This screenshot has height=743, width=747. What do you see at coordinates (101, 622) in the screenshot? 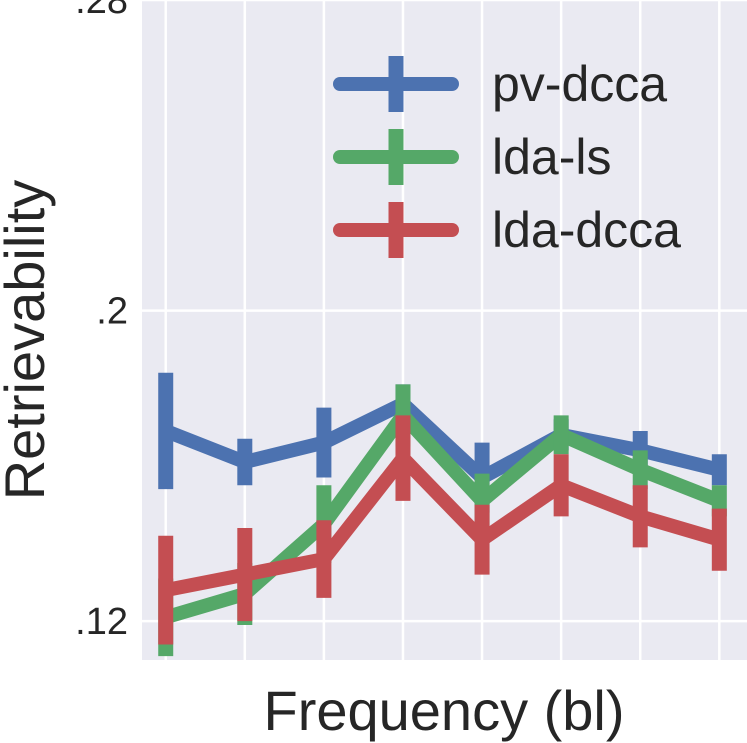
I see `y-tick-label: .12` at bounding box center [101, 622].